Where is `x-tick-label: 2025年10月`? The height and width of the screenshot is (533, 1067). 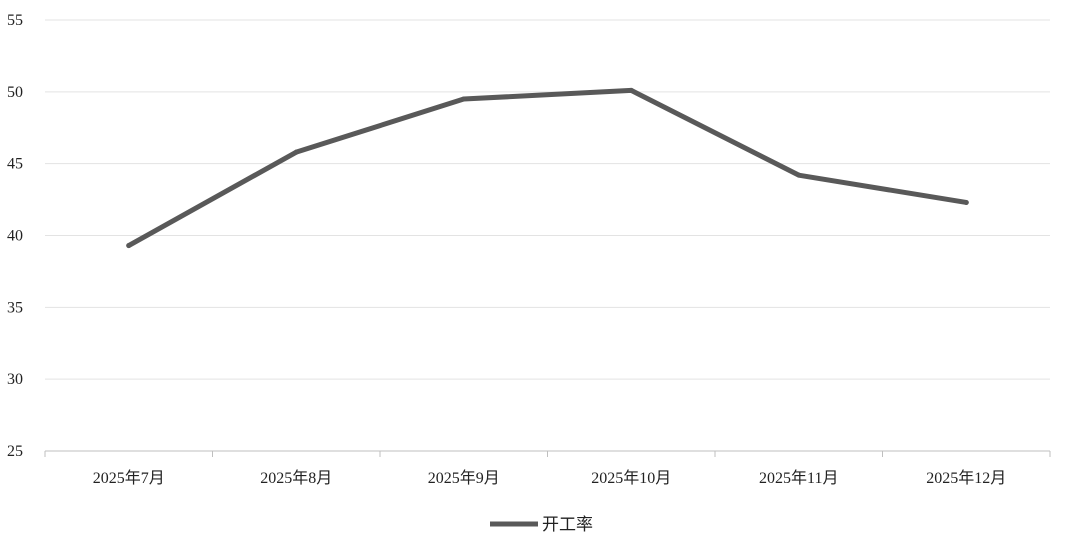
x-tick-label: 2025年10月 is located at coordinates (631, 478).